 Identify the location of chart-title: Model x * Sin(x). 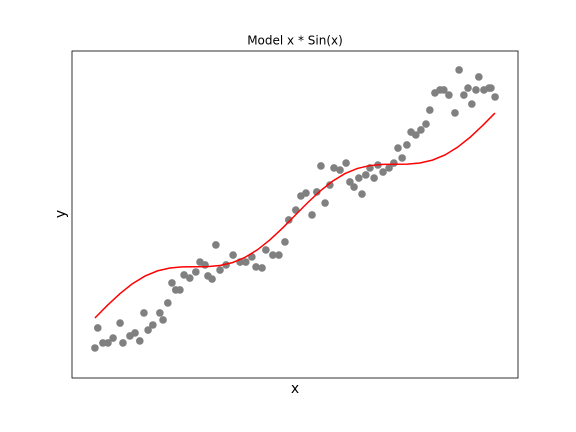
(295, 41).